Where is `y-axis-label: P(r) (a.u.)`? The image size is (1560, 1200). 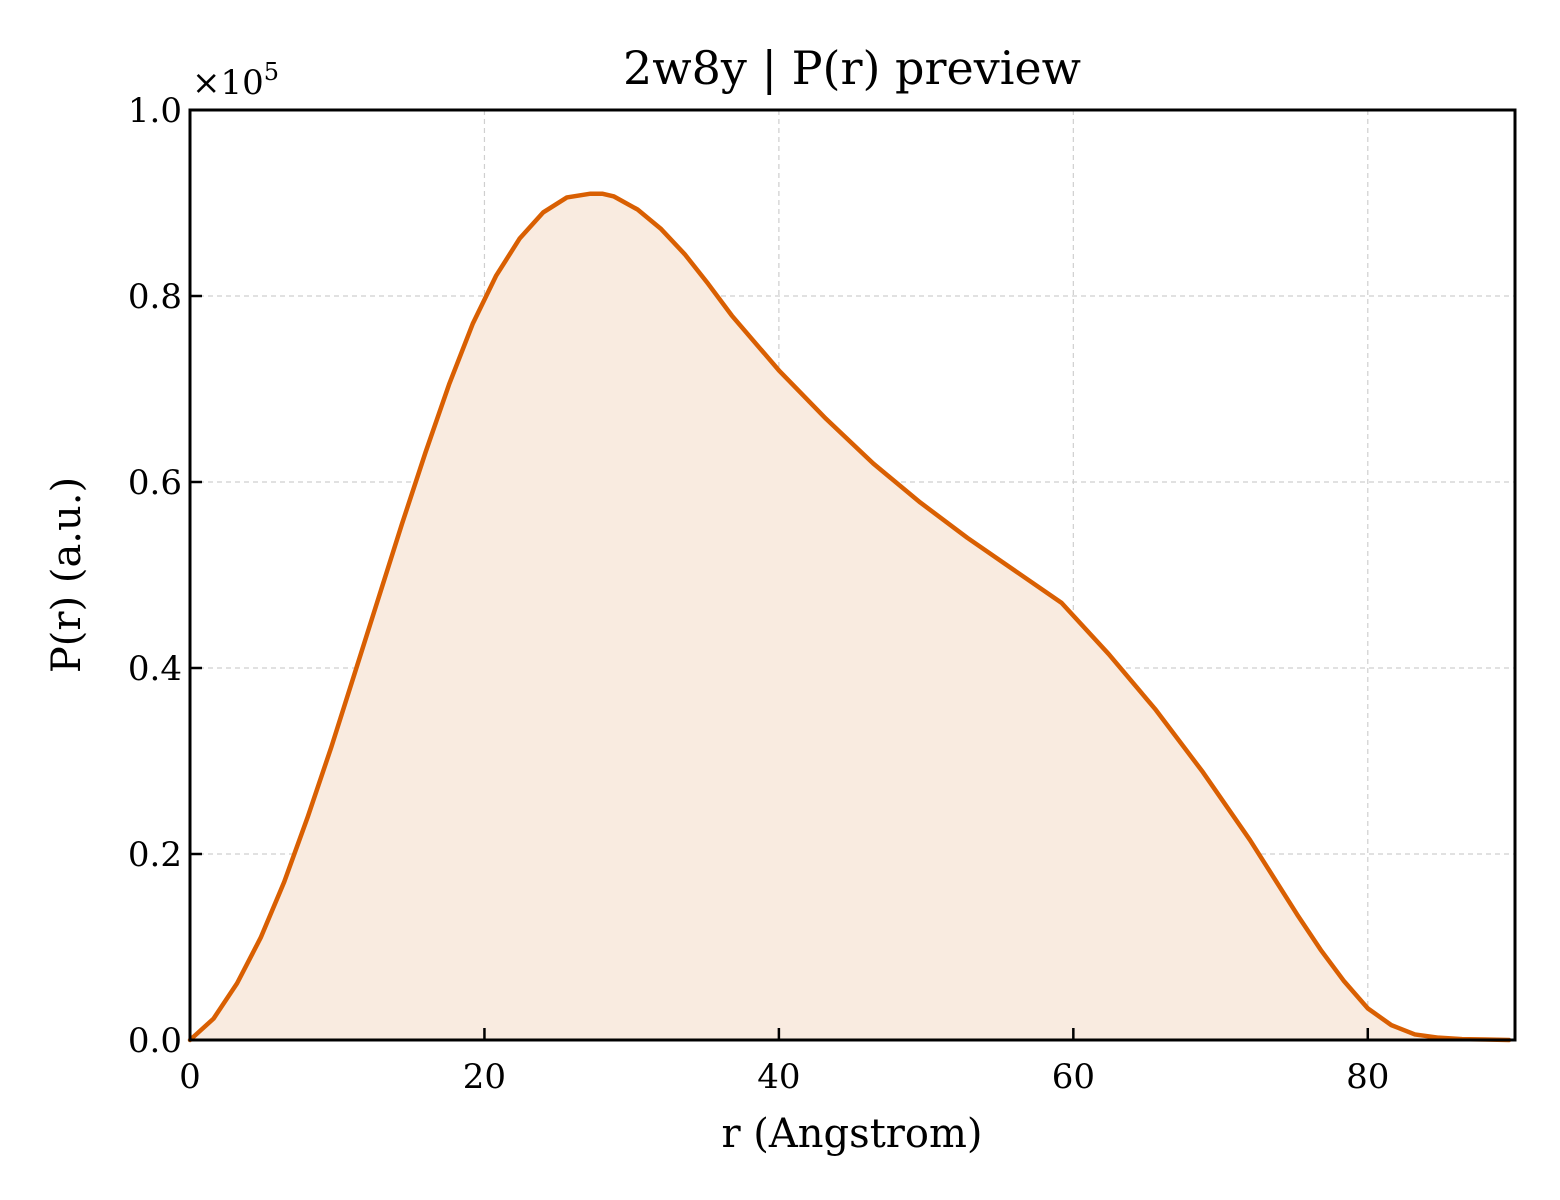 y-axis-label: P(r) (a.u.) is located at coordinates (67, 575).